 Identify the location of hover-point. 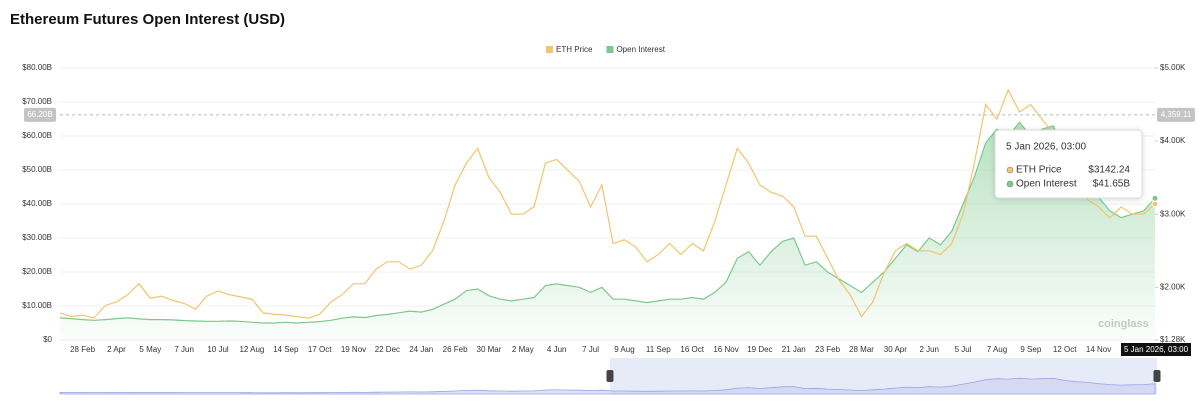
(1155, 198).